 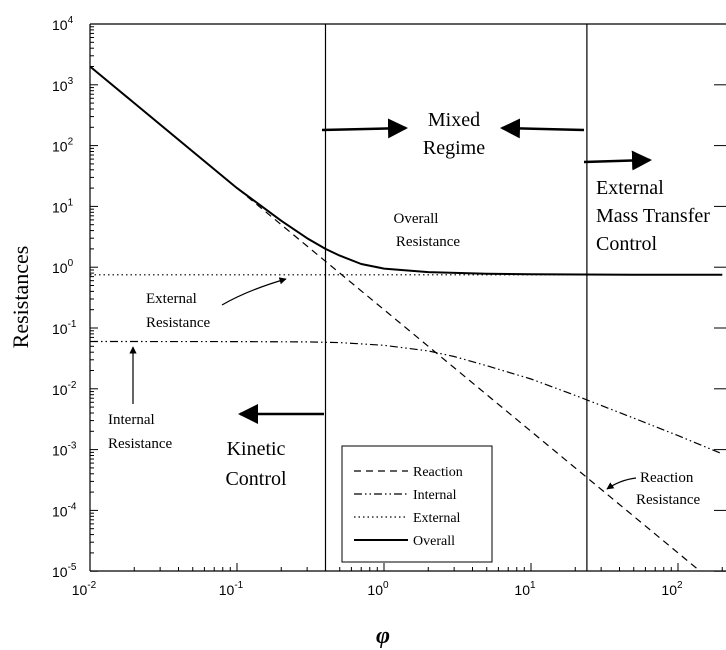 What do you see at coordinates (454, 148) in the screenshot?
I see `mixed-regime-line-2: Regime` at bounding box center [454, 148].